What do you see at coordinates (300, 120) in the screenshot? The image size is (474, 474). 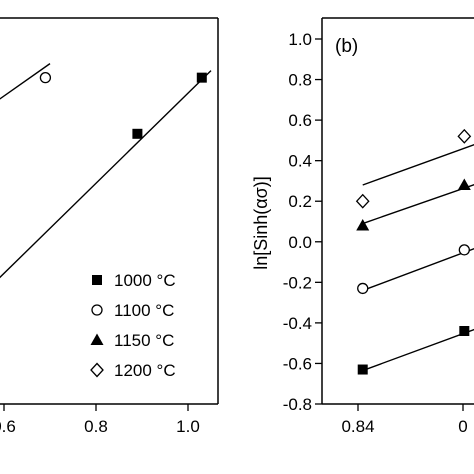 I see `y-tick-label-b: 0.6` at bounding box center [300, 120].